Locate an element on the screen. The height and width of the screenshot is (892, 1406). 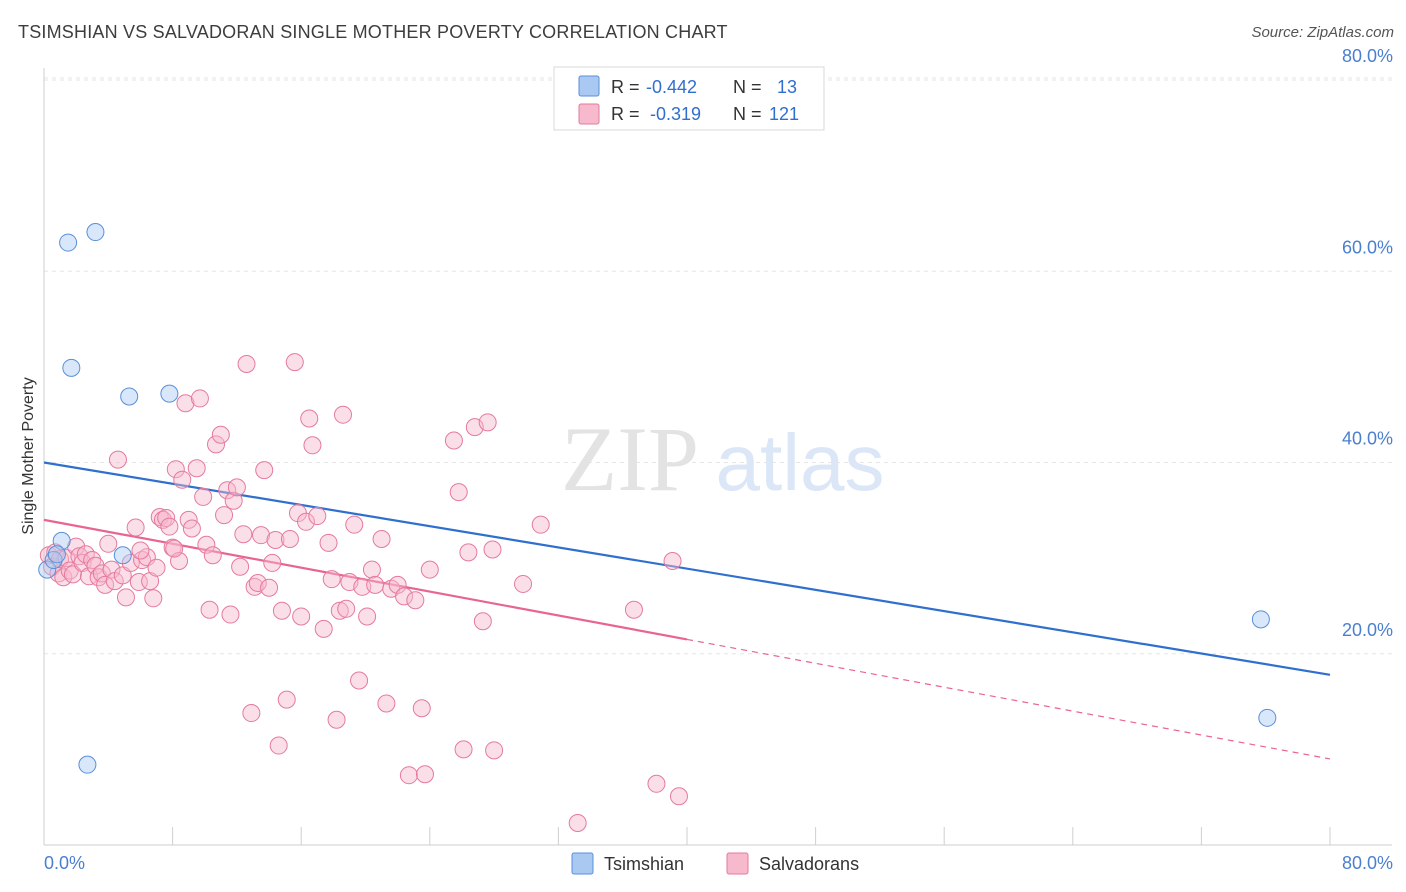
y-tick-label-40: 40.0% is located at coordinates (1367, 439).